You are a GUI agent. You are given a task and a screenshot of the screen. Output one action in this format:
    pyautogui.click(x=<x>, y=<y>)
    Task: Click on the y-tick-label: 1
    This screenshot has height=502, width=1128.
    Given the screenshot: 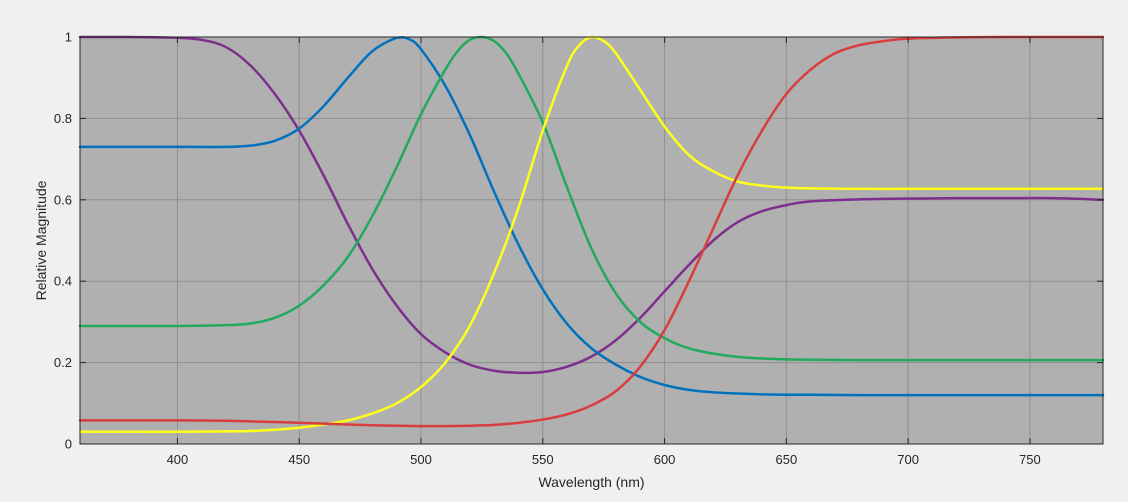 What is the action you would take?
    pyautogui.click(x=68, y=37)
    